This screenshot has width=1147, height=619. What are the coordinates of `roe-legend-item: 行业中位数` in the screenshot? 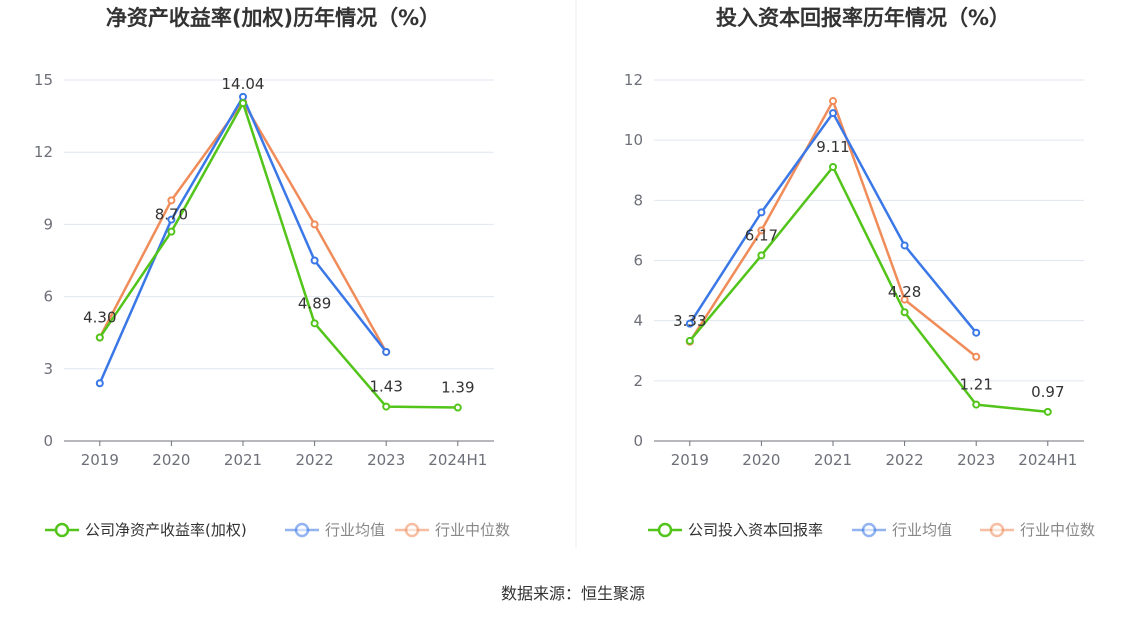 It's located at (452, 530).